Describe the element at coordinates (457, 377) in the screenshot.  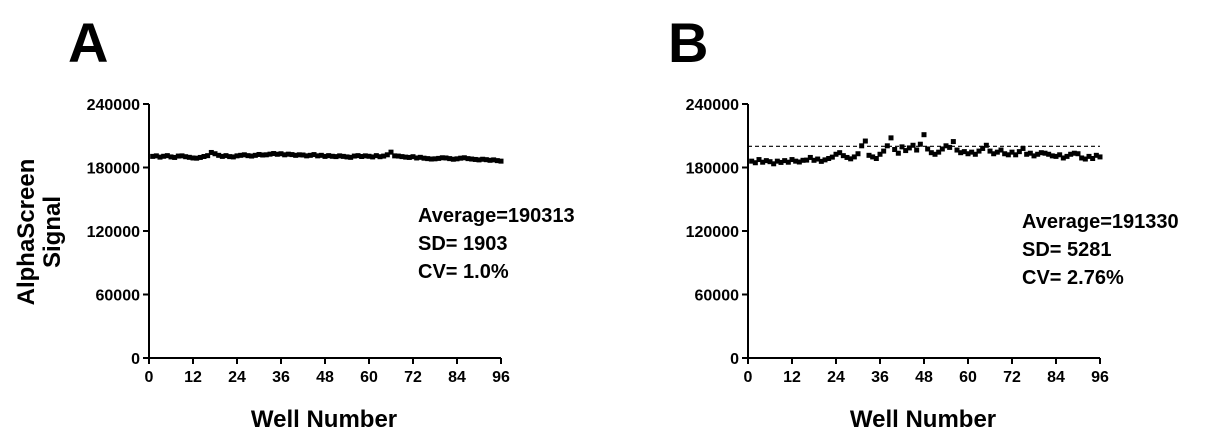
I see `panel-a-x-tick-label: 84` at that location.